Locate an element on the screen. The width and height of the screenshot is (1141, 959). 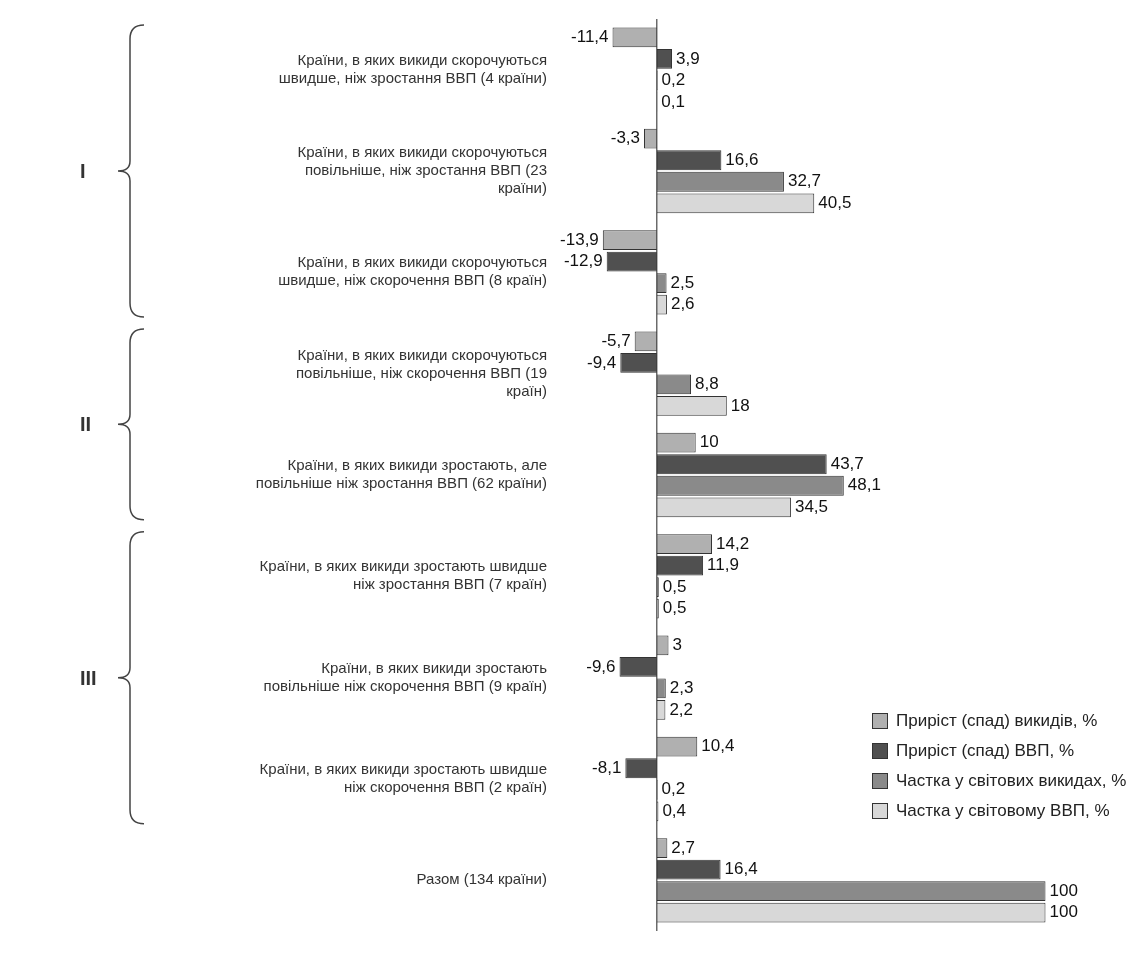
y-tick-label: Разом (134 країни) is located at coordinates (481, 879).